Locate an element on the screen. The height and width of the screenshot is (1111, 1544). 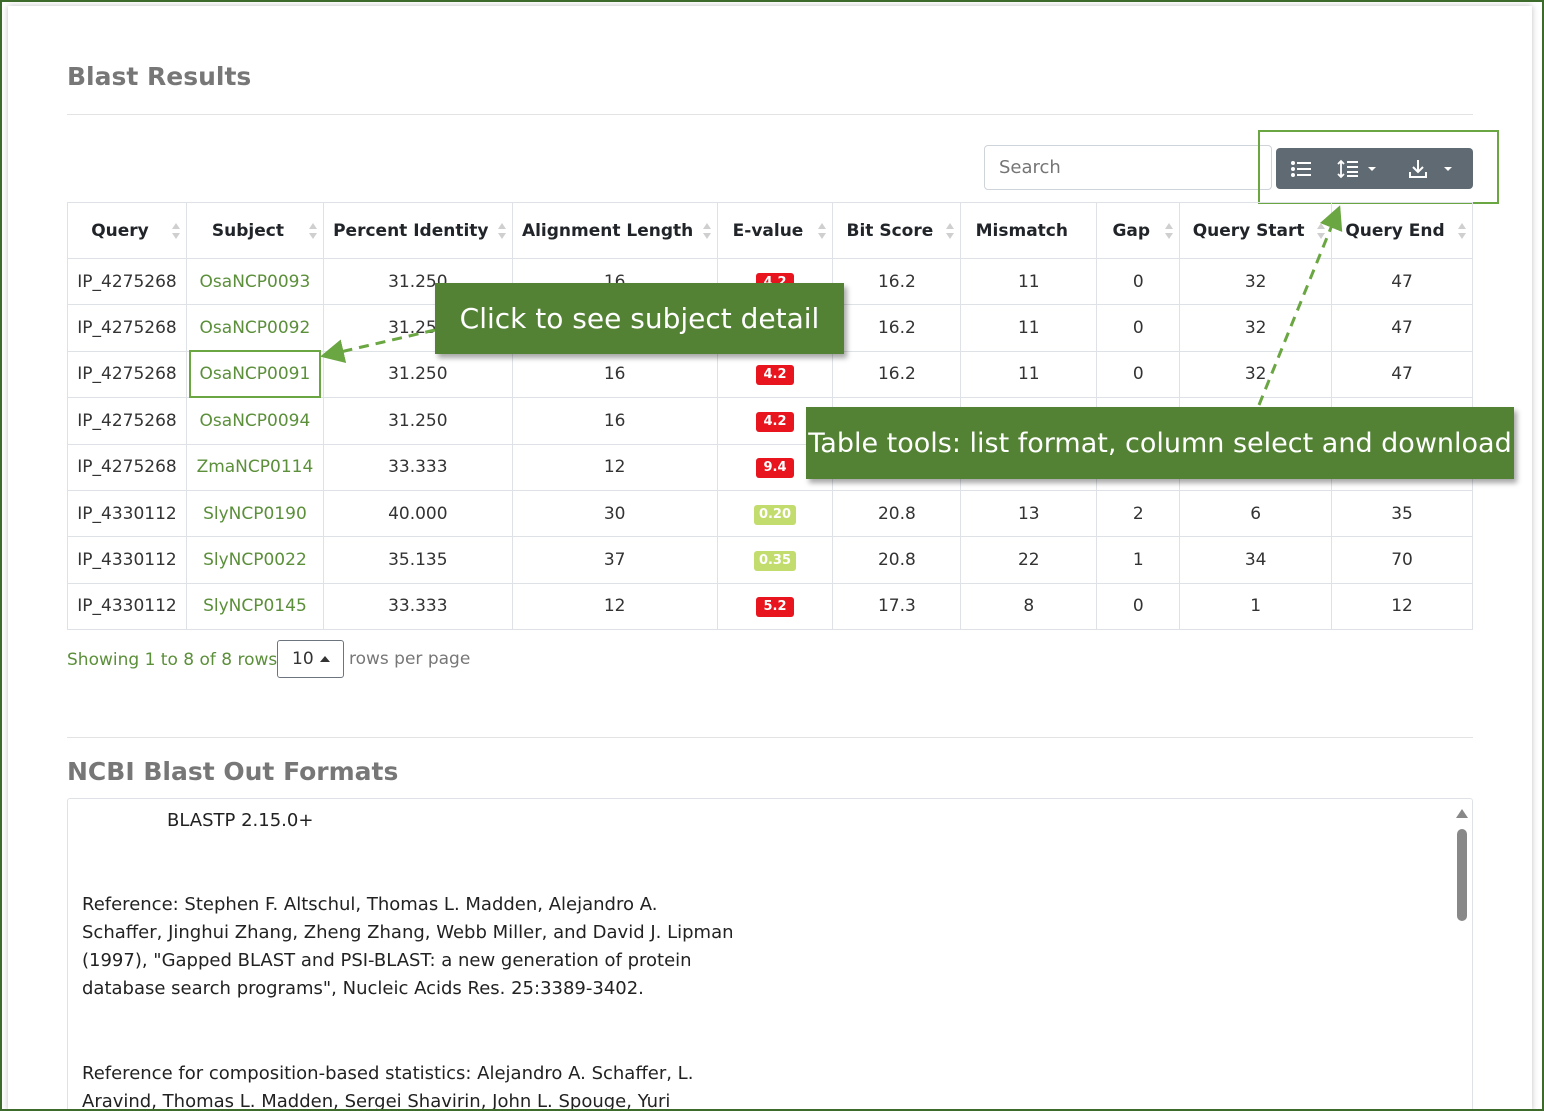
column-header: Gap is located at coordinates (1138, 230).